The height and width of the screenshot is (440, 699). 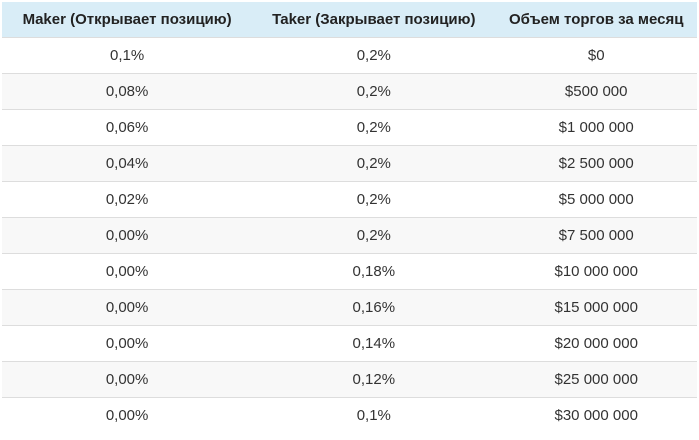 I want to click on volume-cell: $15 000 000, so click(x=596, y=307).